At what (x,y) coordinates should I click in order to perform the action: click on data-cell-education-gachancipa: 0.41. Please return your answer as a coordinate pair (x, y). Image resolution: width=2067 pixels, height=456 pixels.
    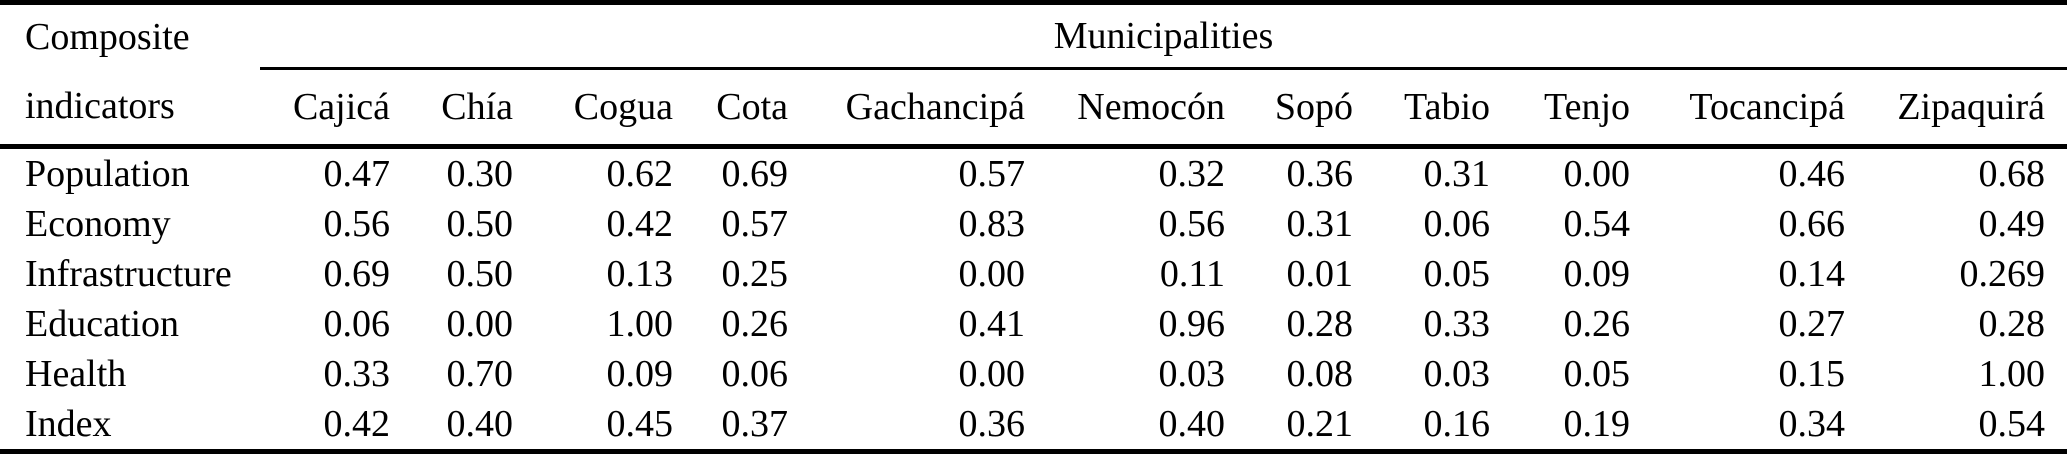
    Looking at the image, I should click on (992, 324).